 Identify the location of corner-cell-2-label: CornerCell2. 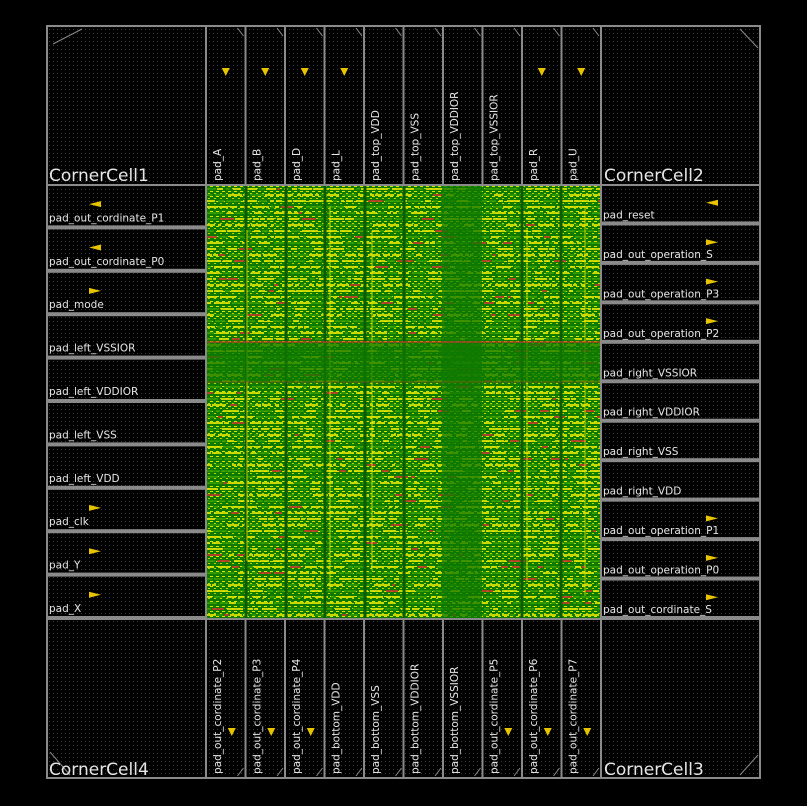
(654, 176).